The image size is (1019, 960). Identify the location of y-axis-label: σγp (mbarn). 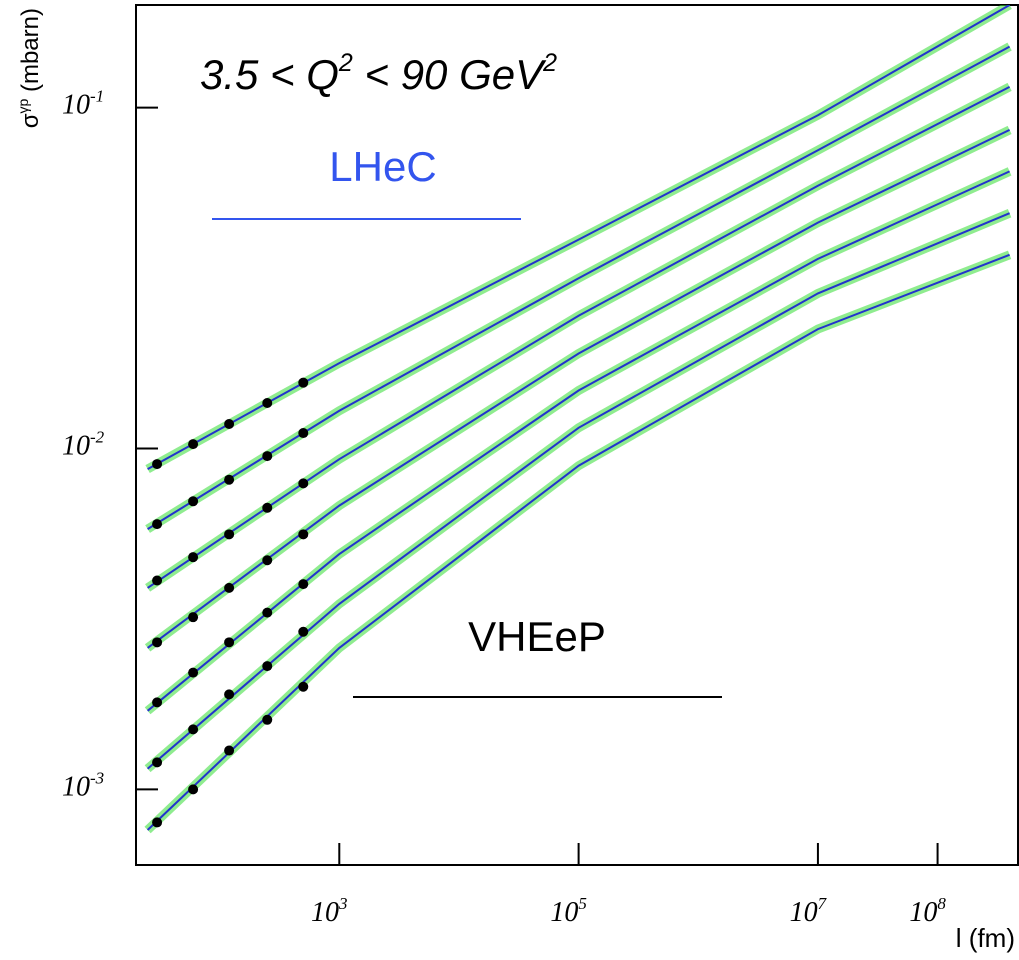
(30, 68).